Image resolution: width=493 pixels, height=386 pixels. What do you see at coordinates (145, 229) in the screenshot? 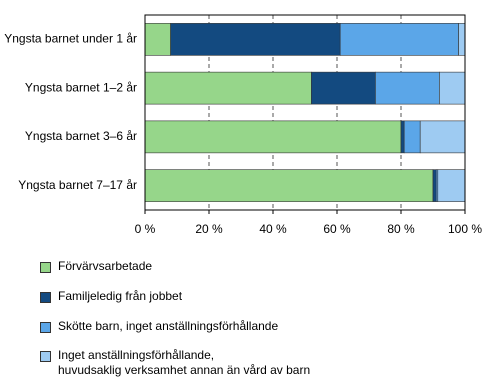
I see `x-tick-label: 0 %` at bounding box center [145, 229].